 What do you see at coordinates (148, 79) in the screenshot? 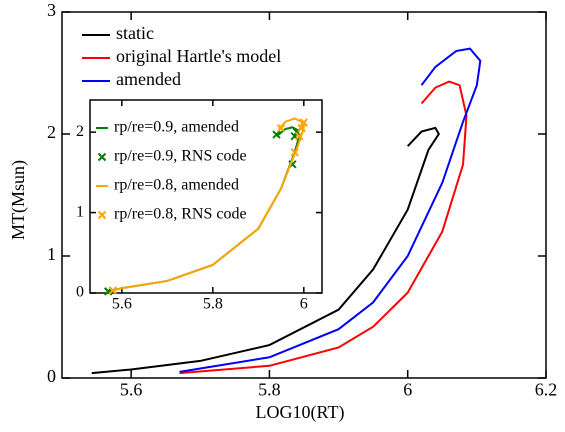
I see `legend-label: amended` at bounding box center [148, 79].